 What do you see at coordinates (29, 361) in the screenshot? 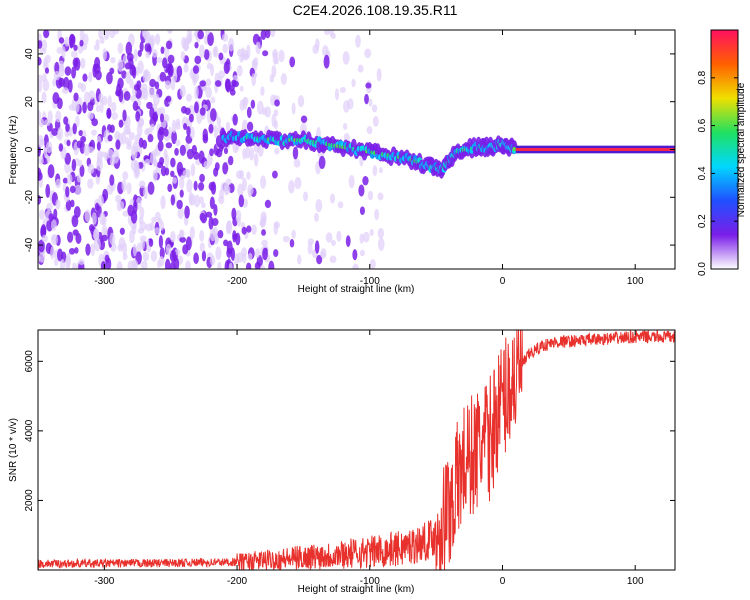
I see `y-tick-label: 6000` at bounding box center [29, 361].